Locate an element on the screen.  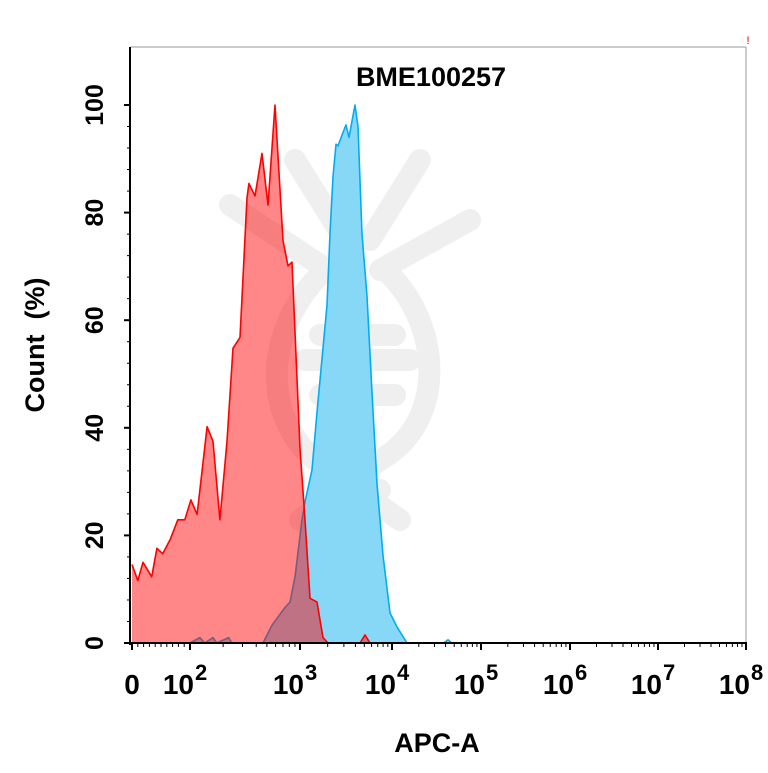
x-axis-label: APC-A is located at coordinates (437, 743).